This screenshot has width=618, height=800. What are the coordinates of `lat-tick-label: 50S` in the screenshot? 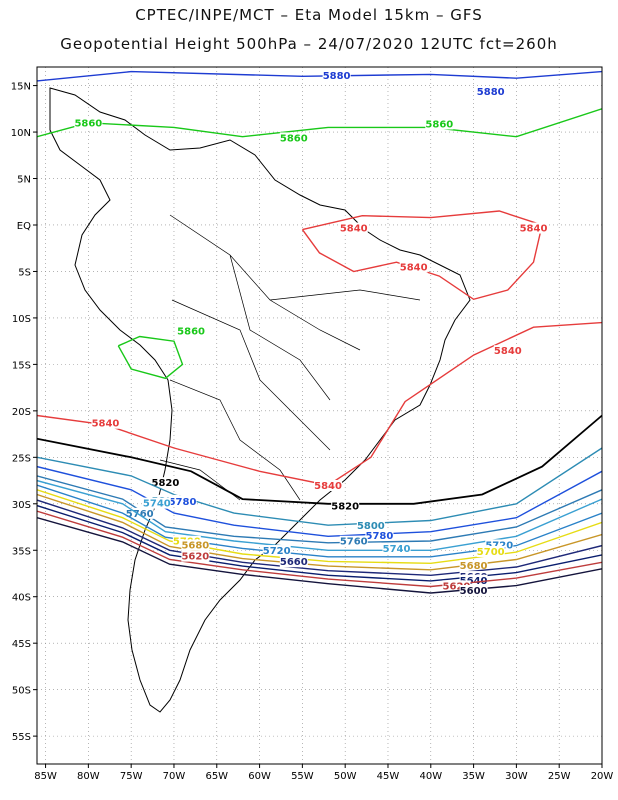 It's located at (21, 691).